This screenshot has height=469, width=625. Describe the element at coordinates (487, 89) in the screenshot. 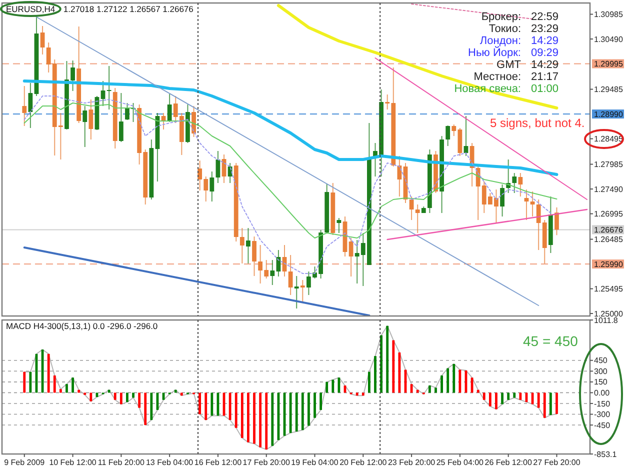

I see `annotation: Новая свеча:` at that location.